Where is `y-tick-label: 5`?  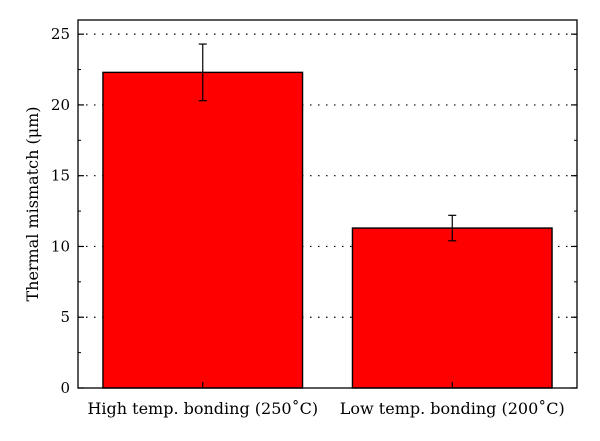 y-tick-label: 5 is located at coordinates (65, 317).